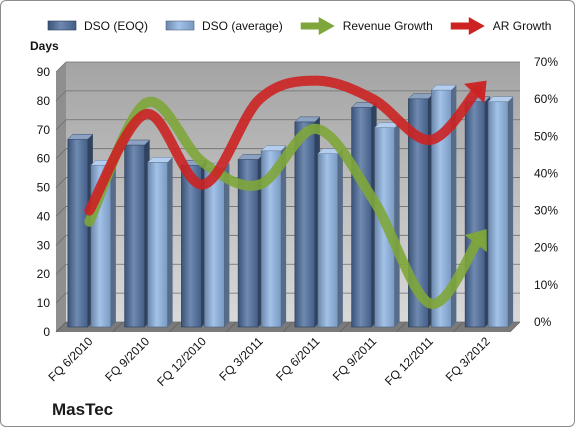 This screenshot has width=575, height=427. What do you see at coordinates (116, 26) in the screenshot?
I see `legend-label: DSO (EOQ)` at bounding box center [116, 26].